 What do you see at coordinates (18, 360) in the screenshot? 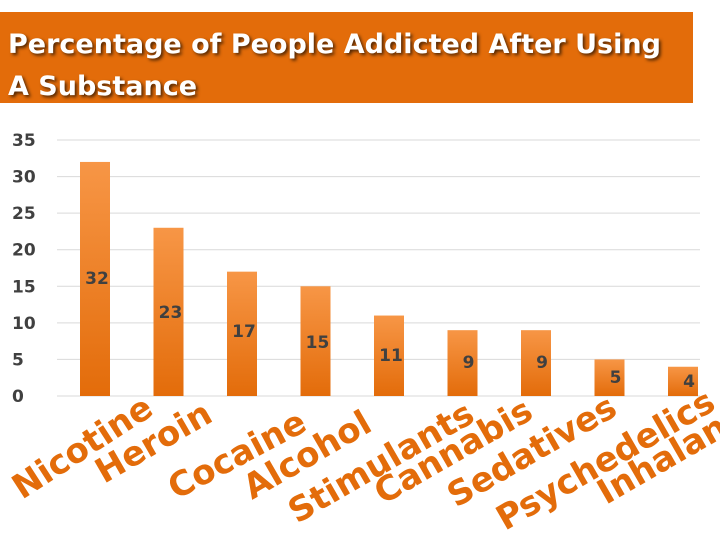
I see `y-tick-label: 5` at bounding box center [18, 360].